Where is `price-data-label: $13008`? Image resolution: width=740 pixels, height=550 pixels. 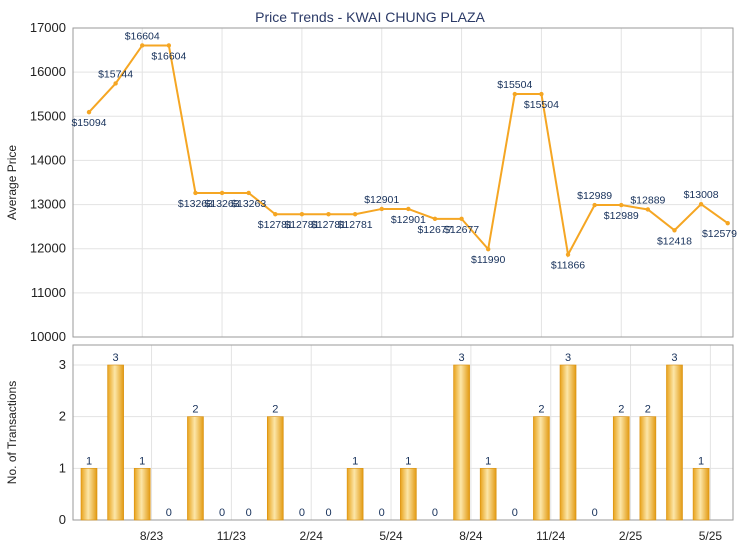
price-data-label: $13008 is located at coordinates (701, 195).